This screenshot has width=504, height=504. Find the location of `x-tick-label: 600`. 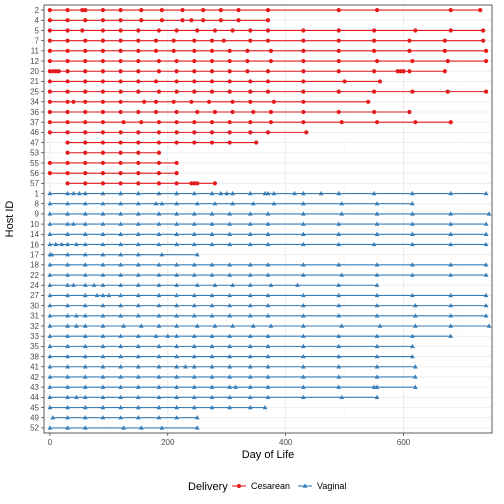

x-tick-label: 600 is located at coordinates (404, 442).